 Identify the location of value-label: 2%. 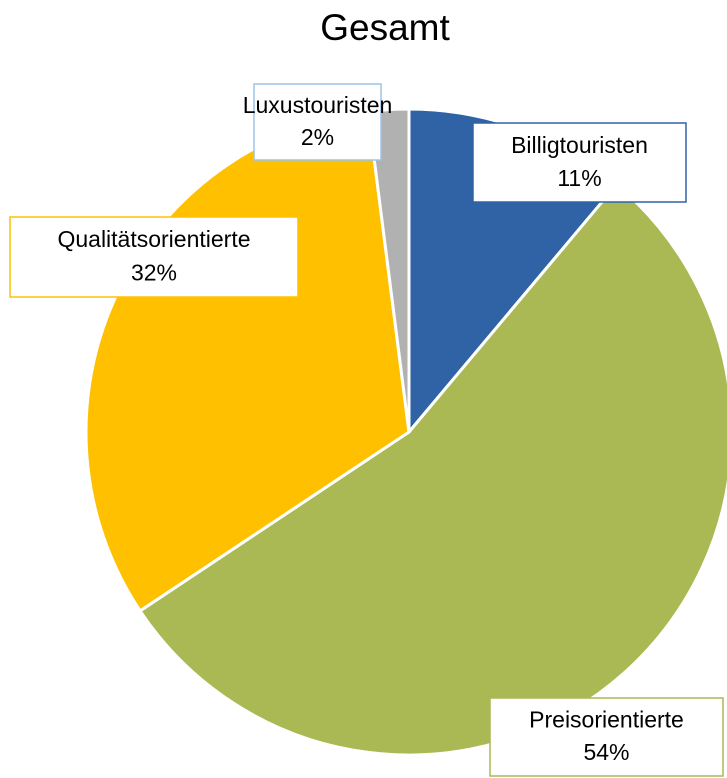
(317, 137).